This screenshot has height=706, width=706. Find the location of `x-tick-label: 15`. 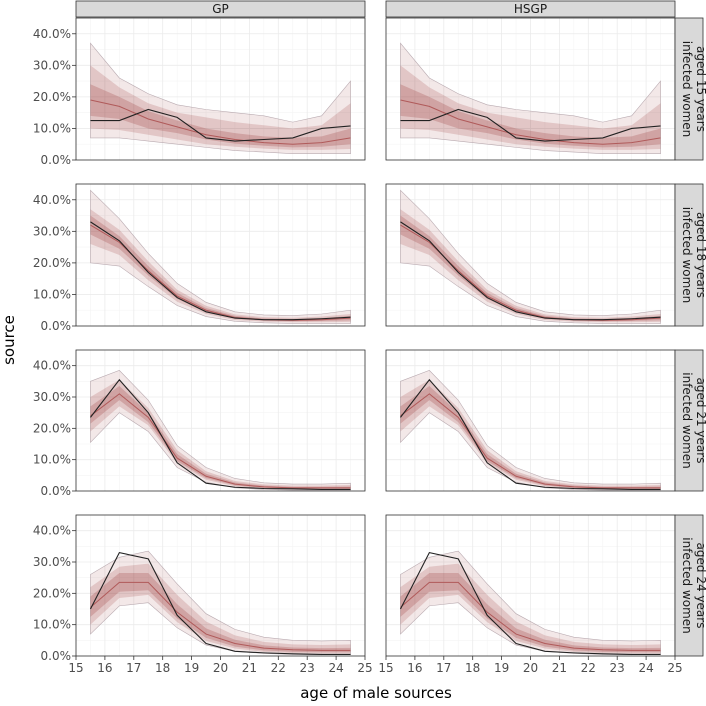

x-tick-label: 15 is located at coordinates (385, 668).